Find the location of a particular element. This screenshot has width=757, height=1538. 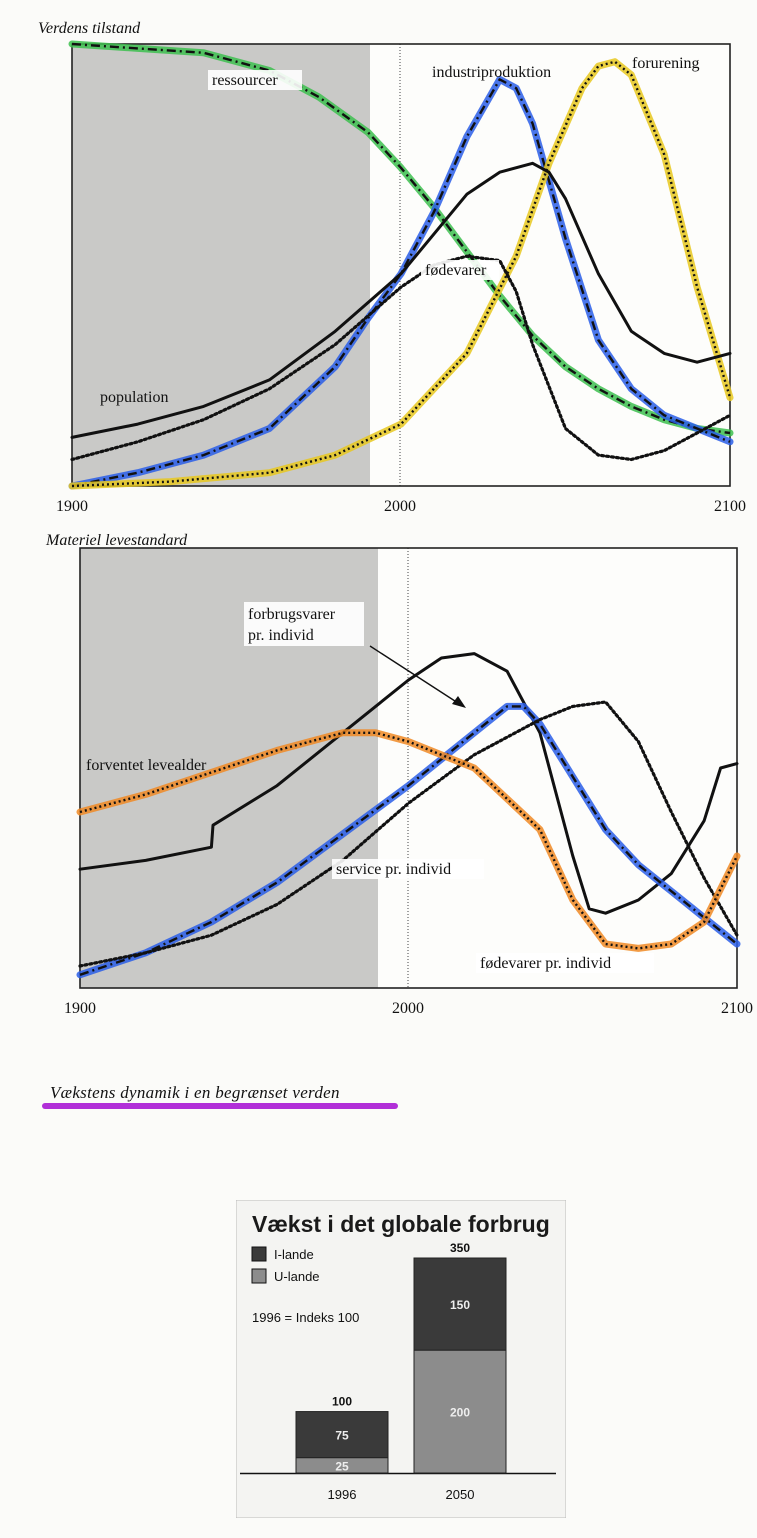

value-label-i-lande-1996: 75 is located at coordinates (342, 1436).